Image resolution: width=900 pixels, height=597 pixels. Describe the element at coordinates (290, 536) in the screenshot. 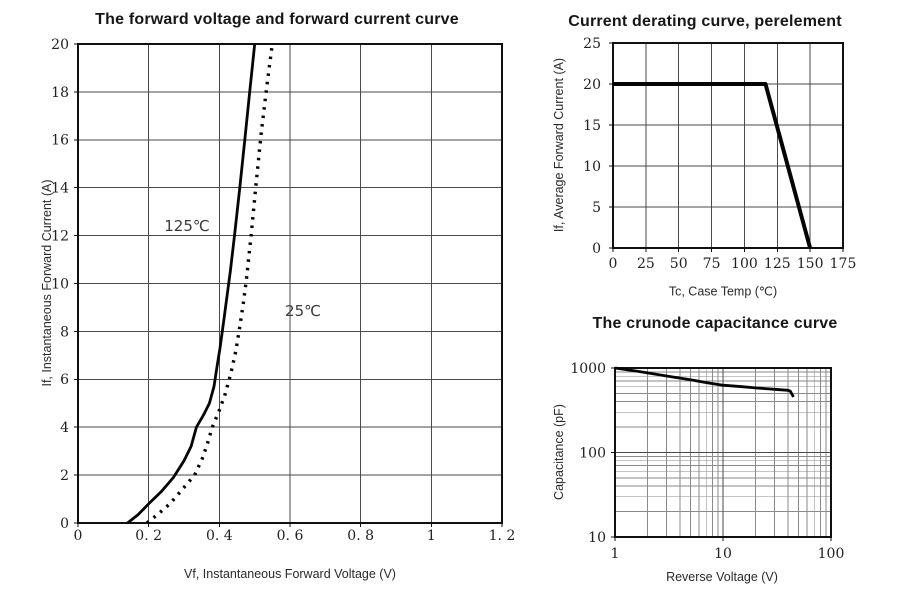

I see `svg-text: 0. 6` at that location.